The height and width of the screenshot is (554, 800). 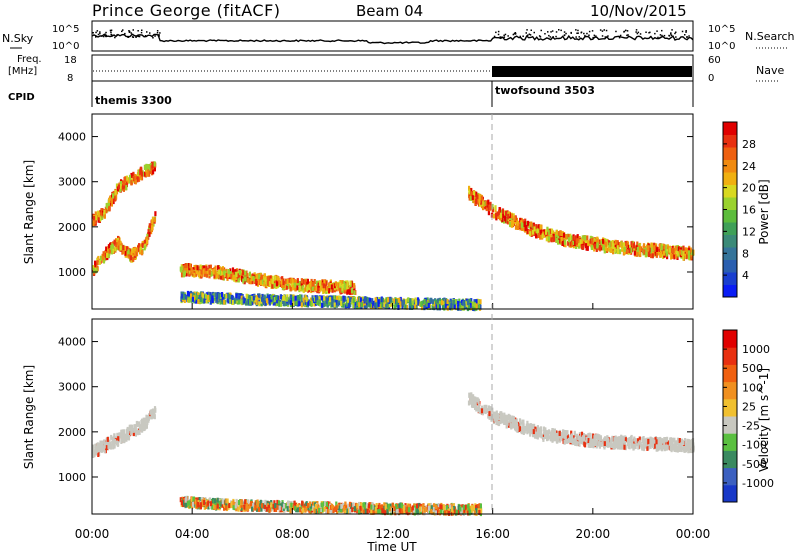 I want to click on freq-label-2: [MHz], so click(x=22, y=71).